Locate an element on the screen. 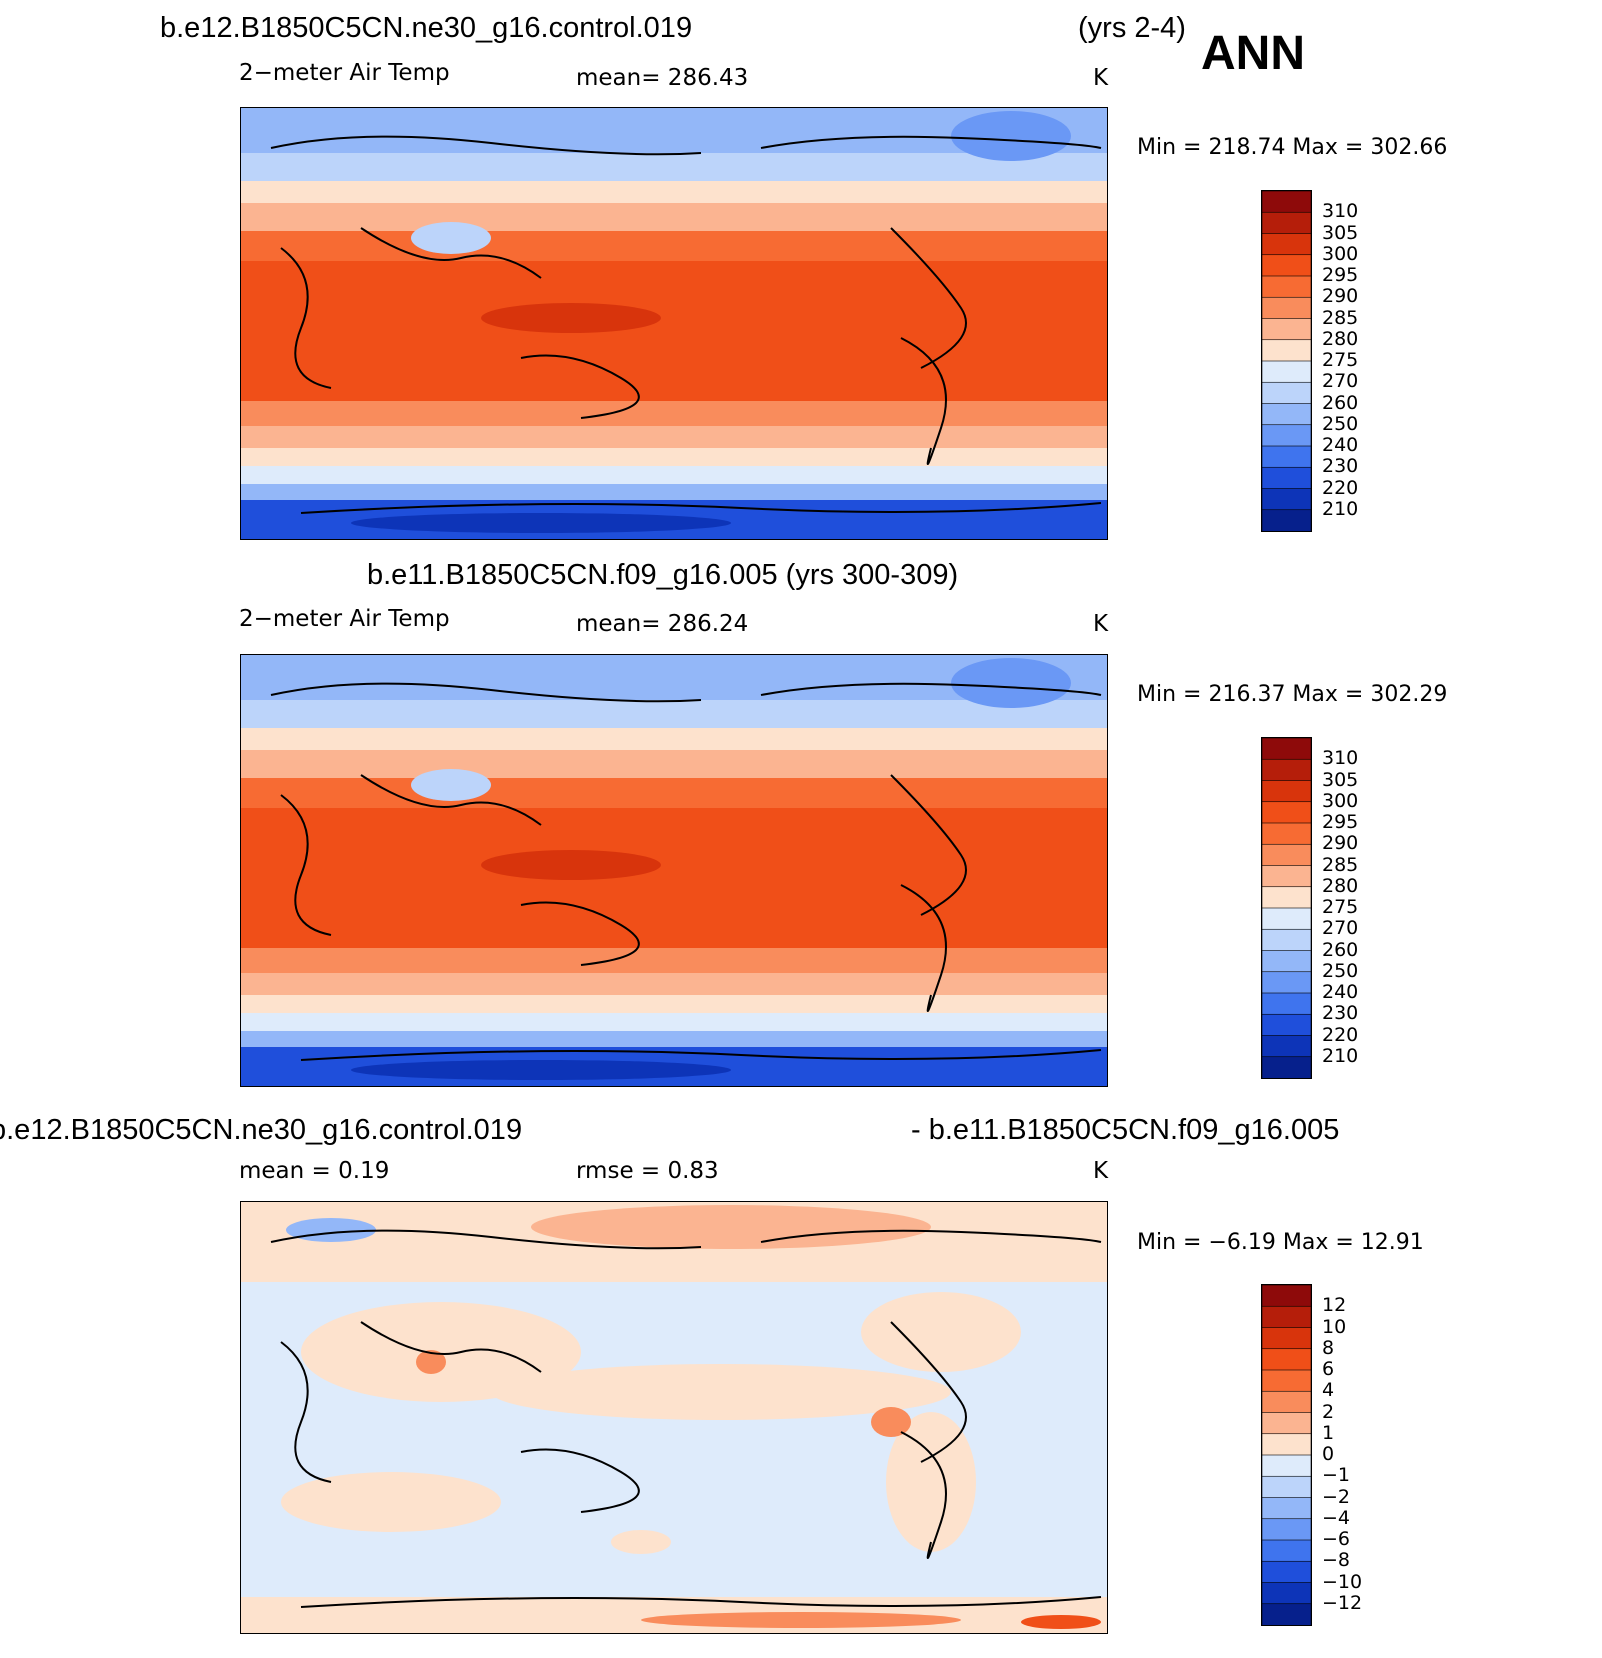  years-label: (yrs 2-4) is located at coordinates (1132, 28).